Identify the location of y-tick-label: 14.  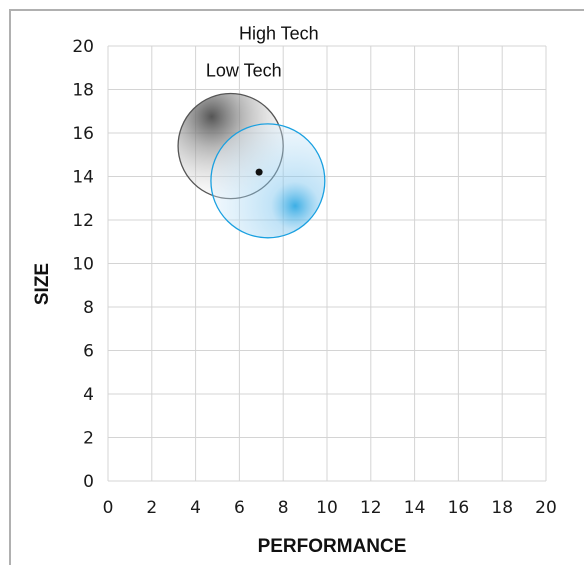
(83, 178).